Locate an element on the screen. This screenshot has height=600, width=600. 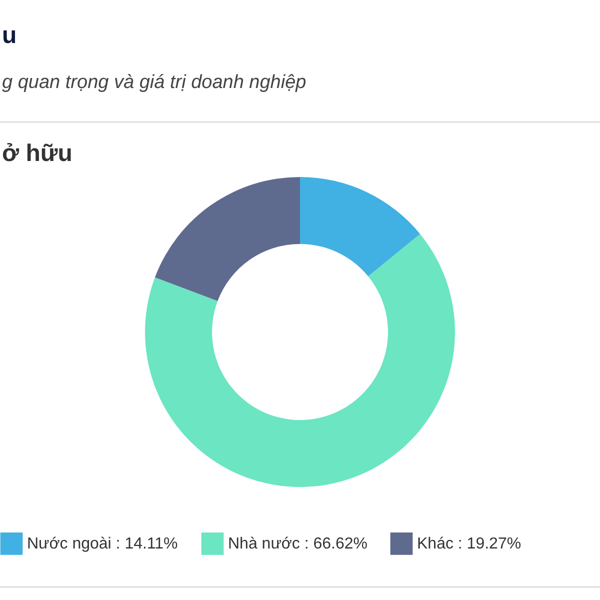
legend-label: Nhà nước : 66.62% is located at coordinates (298, 544).